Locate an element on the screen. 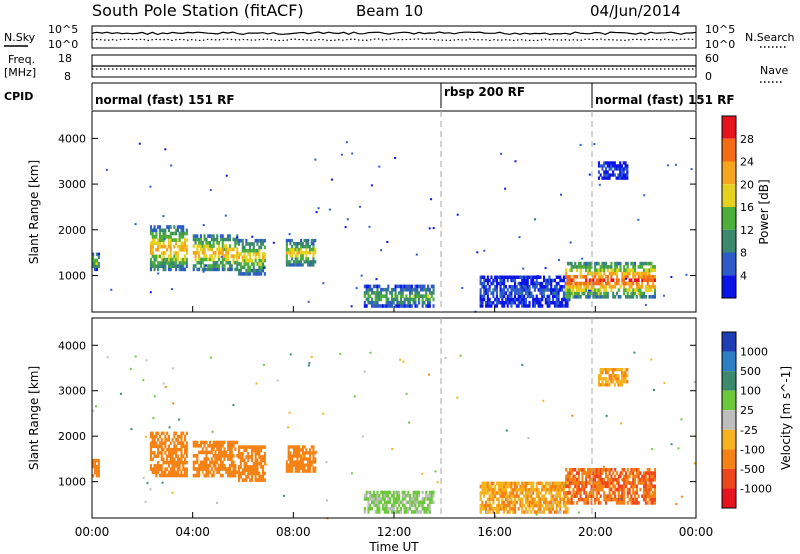 The image size is (800, 554). noise-search-trace is located at coordinates (394, 40).